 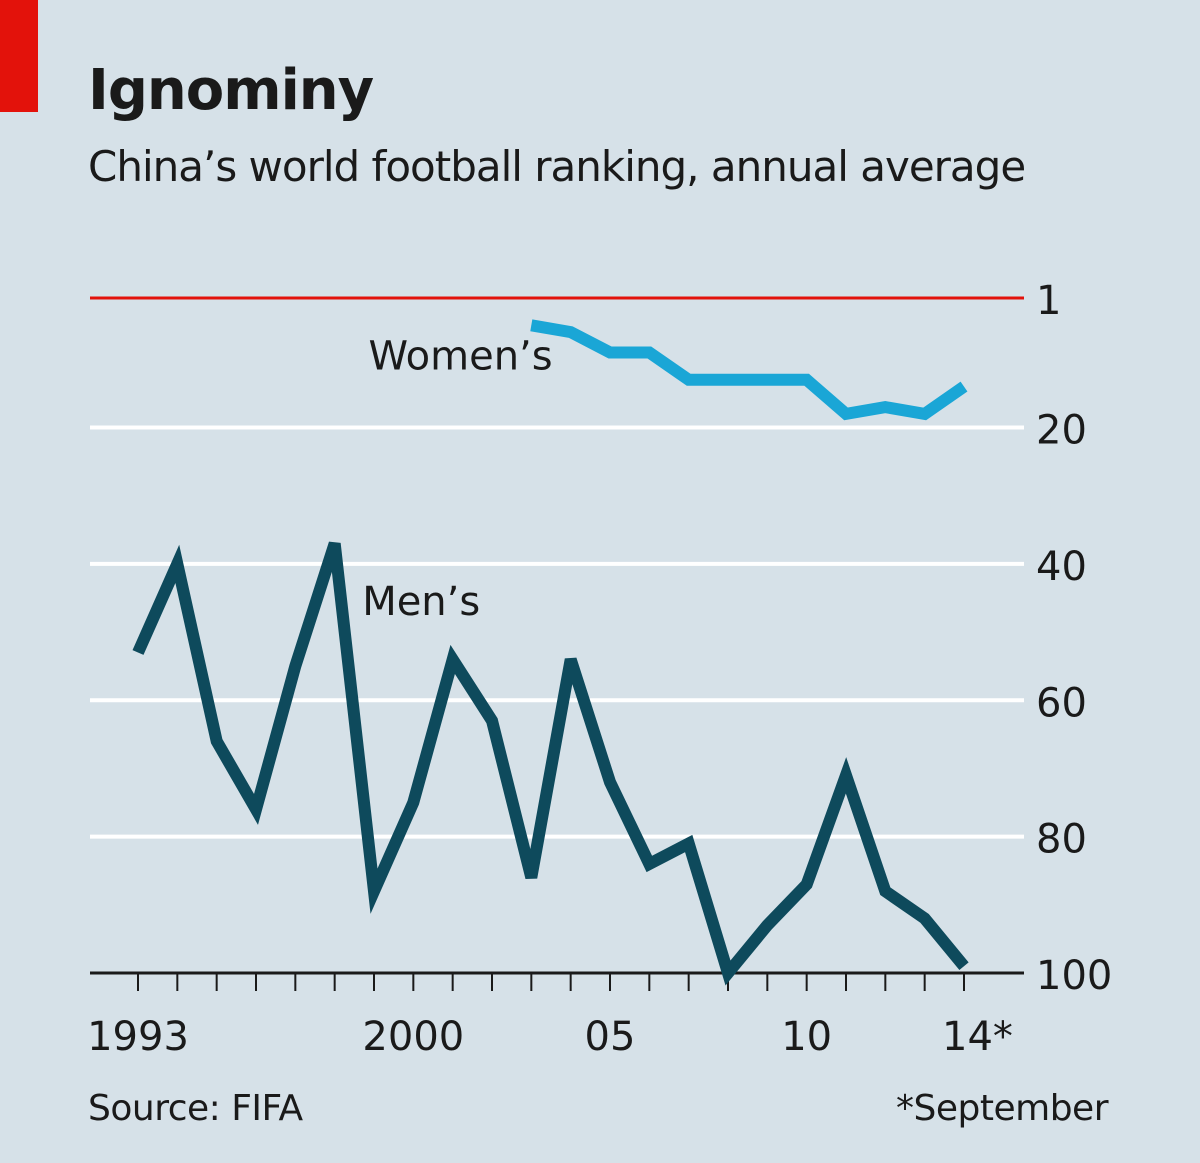 I want to click on footnote: *September, so click(x=1002, y=1108).